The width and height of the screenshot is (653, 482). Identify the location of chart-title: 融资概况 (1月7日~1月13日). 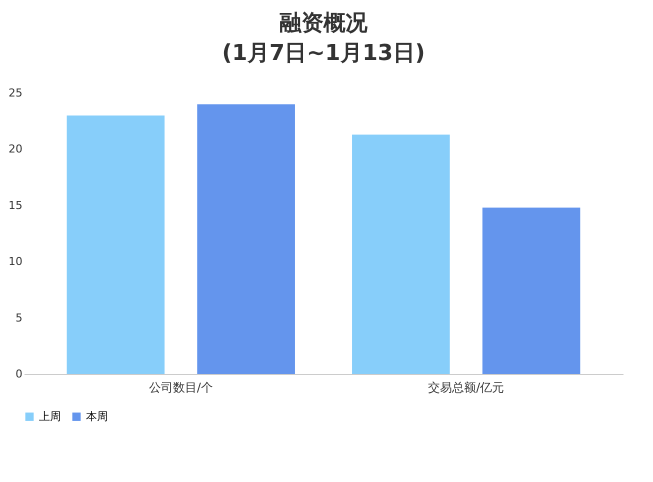
(324, 38).